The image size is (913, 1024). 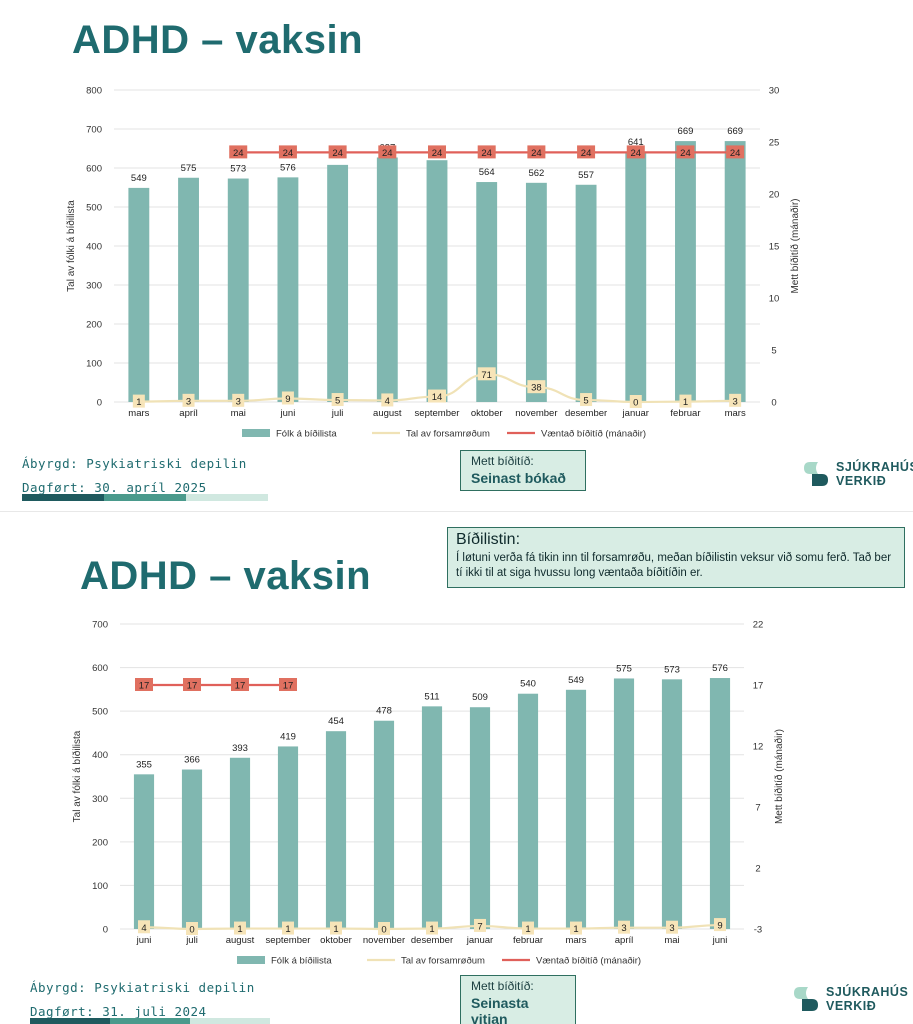 I want to click on y-axis-title: Tal av fólki á bíðilista, so click(x=71, y=246).